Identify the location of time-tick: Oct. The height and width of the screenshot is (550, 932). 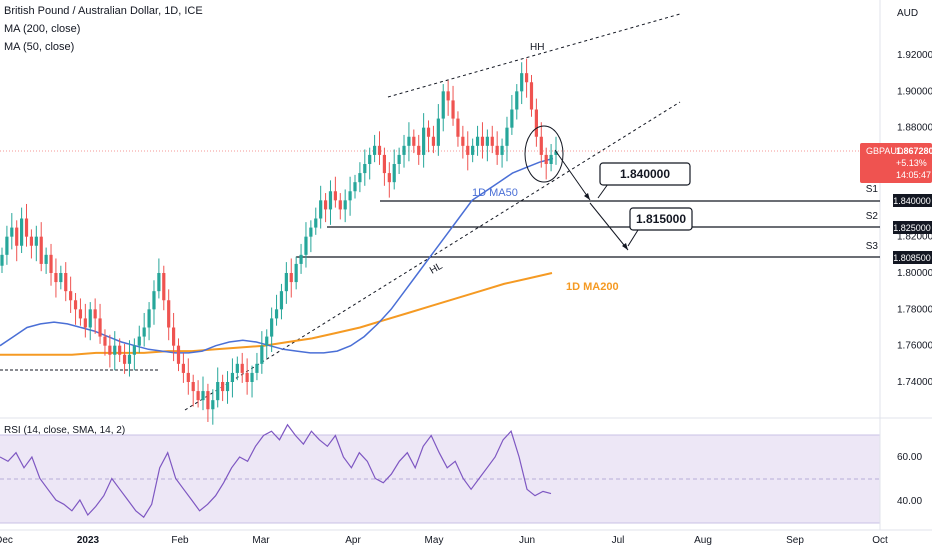
(880, 540).